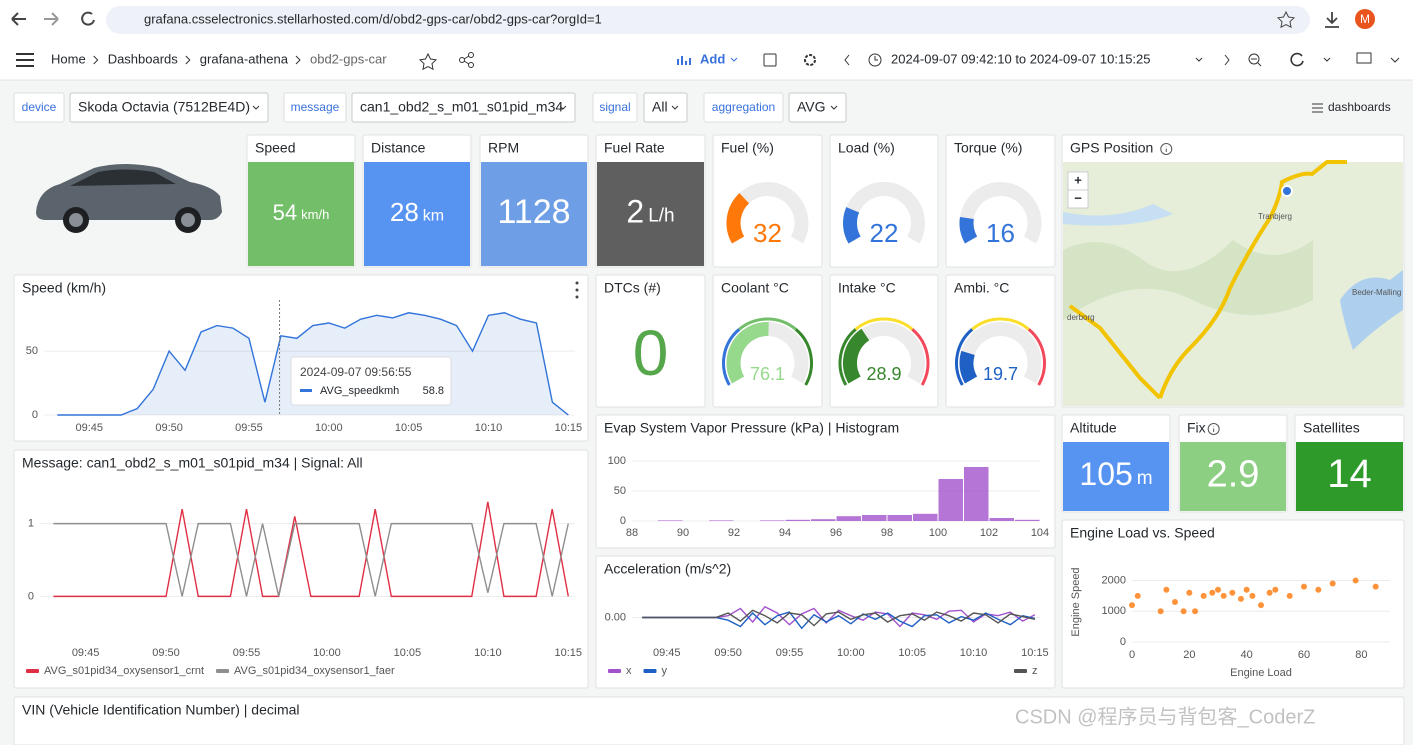 The width and height of the screenshot is (1413, 745). Describe the element at coordinates (18, 19) in the screenshot. I see `back-button` at that location.